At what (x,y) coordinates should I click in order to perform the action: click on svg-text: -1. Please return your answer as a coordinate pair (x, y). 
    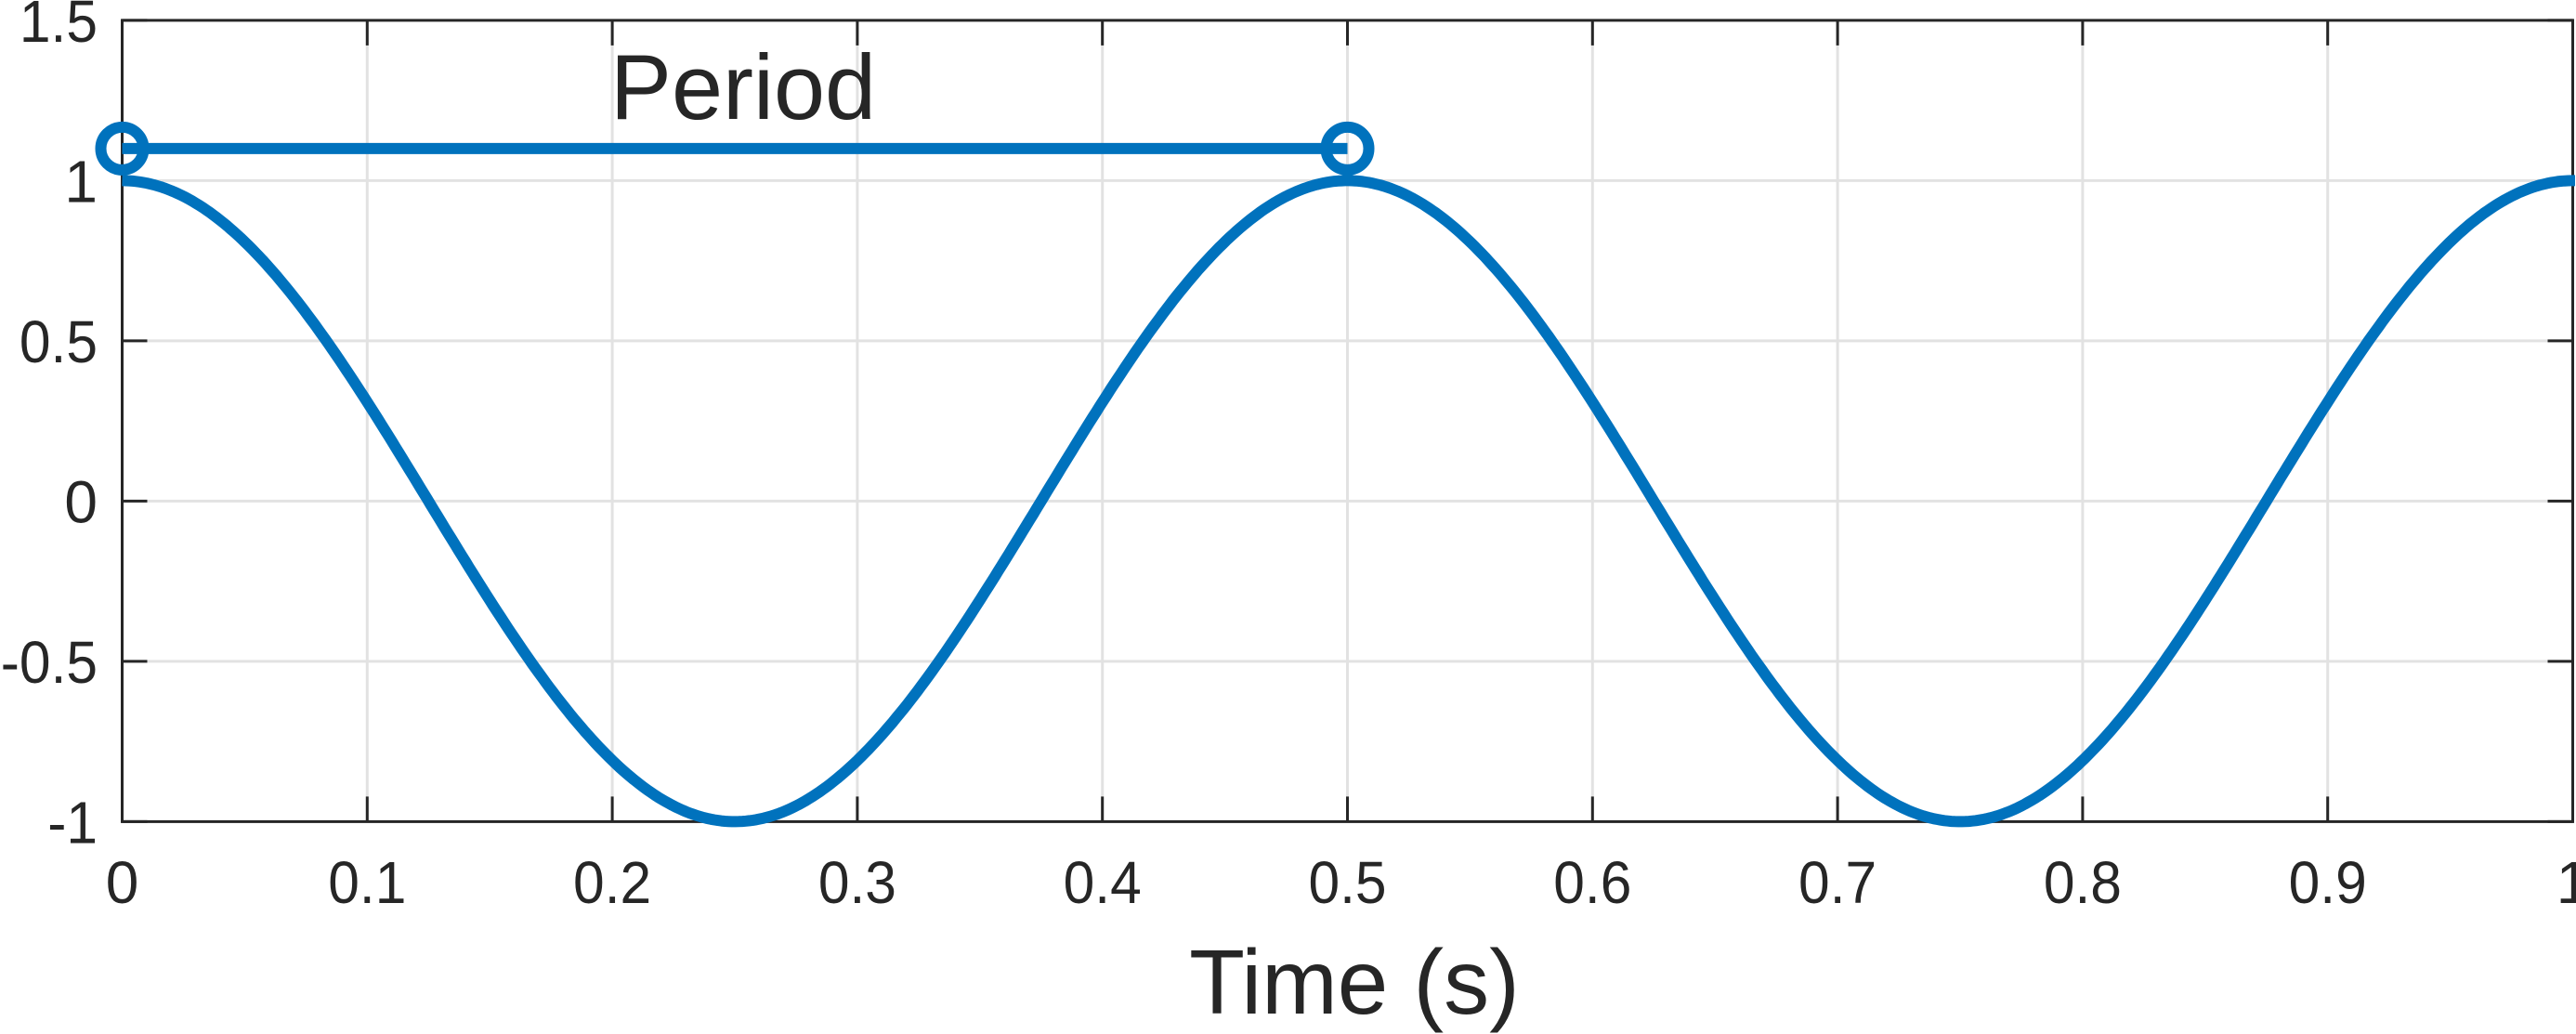
    Looking at the image, I should click on (72, 823).